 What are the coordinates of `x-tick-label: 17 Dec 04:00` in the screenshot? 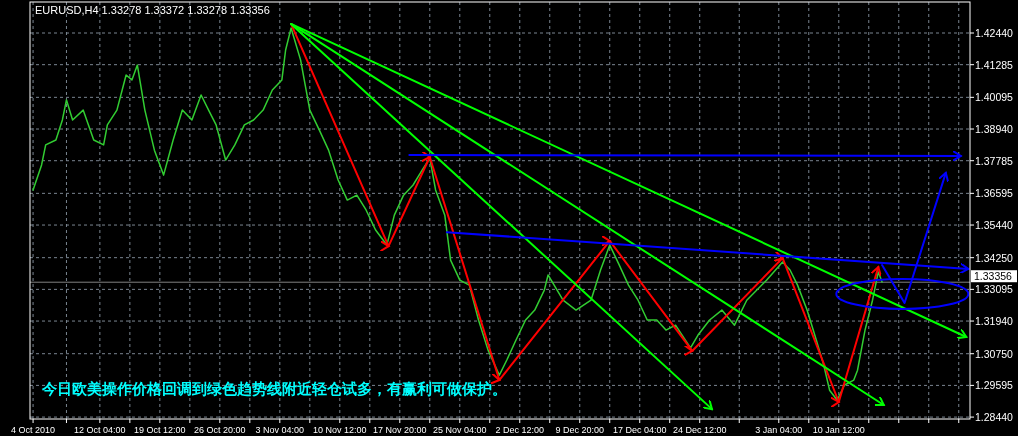 It's located at (639, 430).